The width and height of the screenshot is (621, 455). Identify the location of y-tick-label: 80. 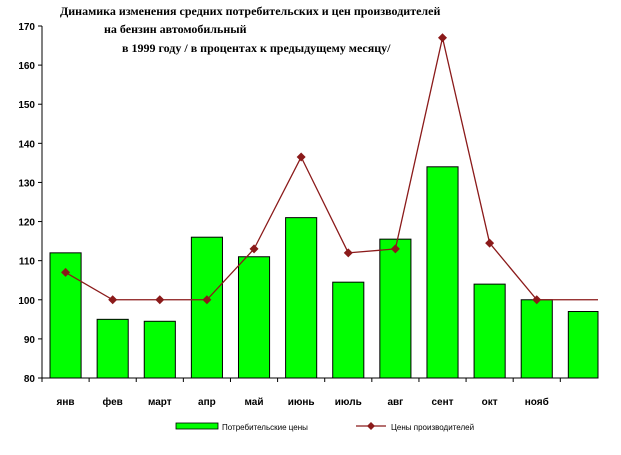
(30, 379).